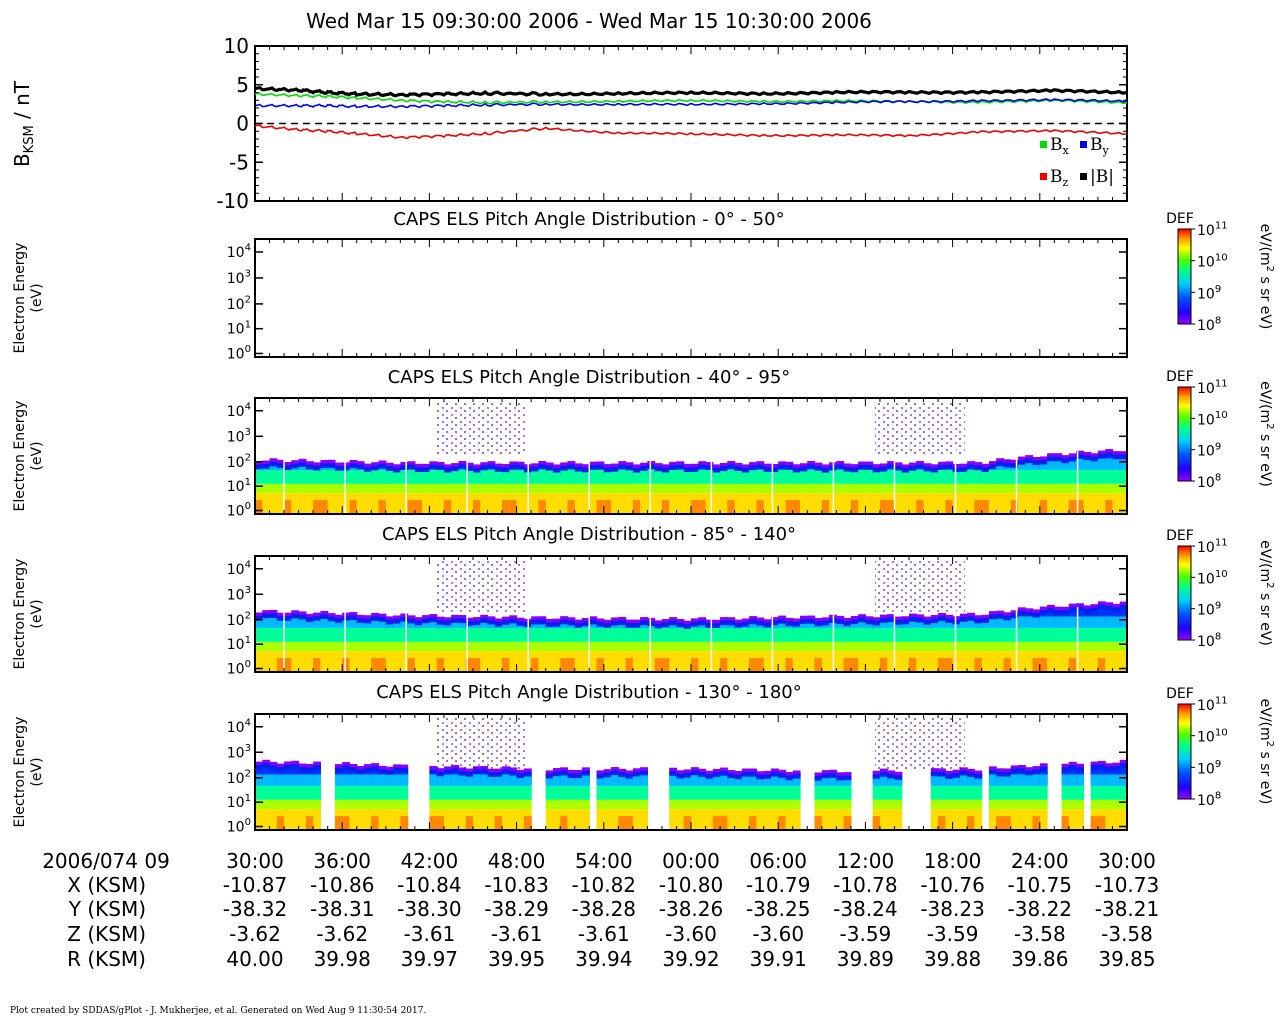 Image resolution: width=1280 pixels, height=1024 pixels. What do you see at coordinates (248, 616) in the screenshot?
I see `ytick-label-exp: 2` at bounding box center [248, 616].